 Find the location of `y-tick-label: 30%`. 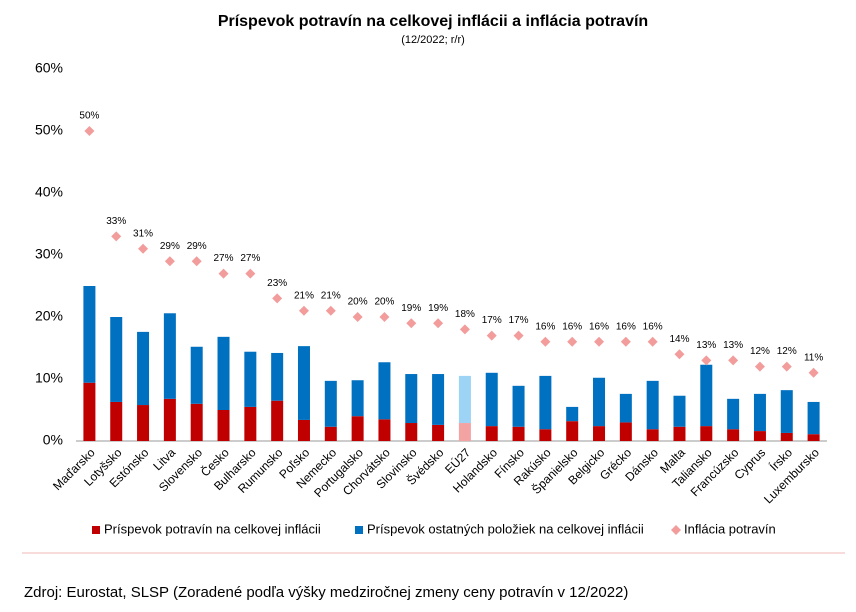

y-tick-label: 30% is located at coordinates (49, 254).